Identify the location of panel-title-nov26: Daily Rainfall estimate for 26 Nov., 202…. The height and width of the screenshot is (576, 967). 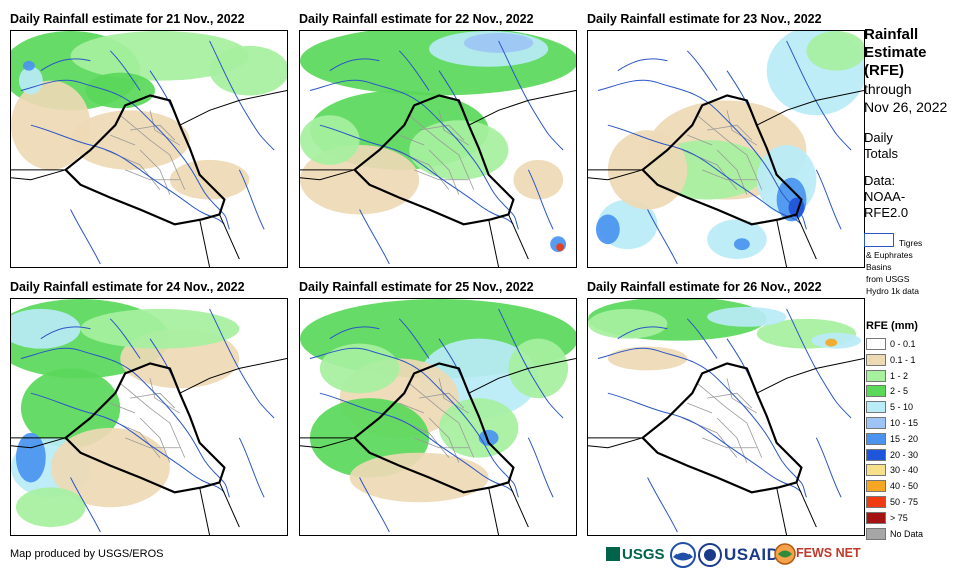
(704, 287).